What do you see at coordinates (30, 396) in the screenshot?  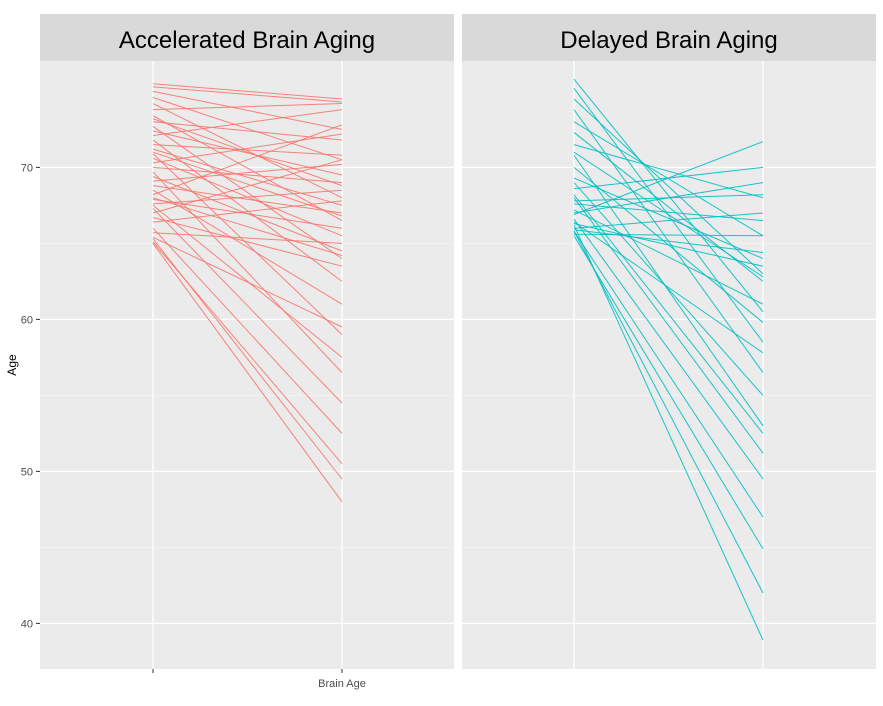 I see `y-axis: 40 50 60 70` at bounding box center [30, 396].